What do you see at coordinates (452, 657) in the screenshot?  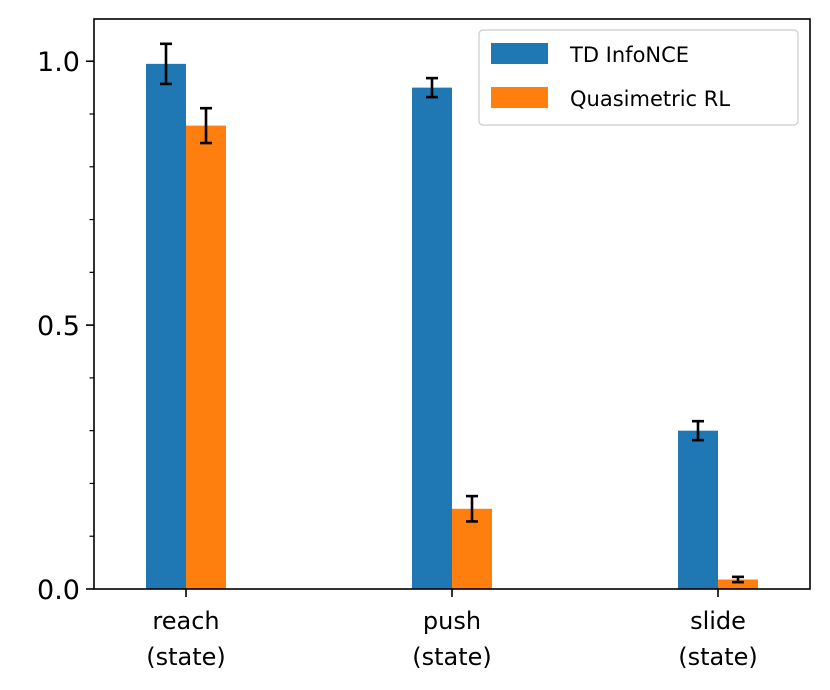 I see `x-tick-sublabel-push: (state)` at bounding box center [452, 657].